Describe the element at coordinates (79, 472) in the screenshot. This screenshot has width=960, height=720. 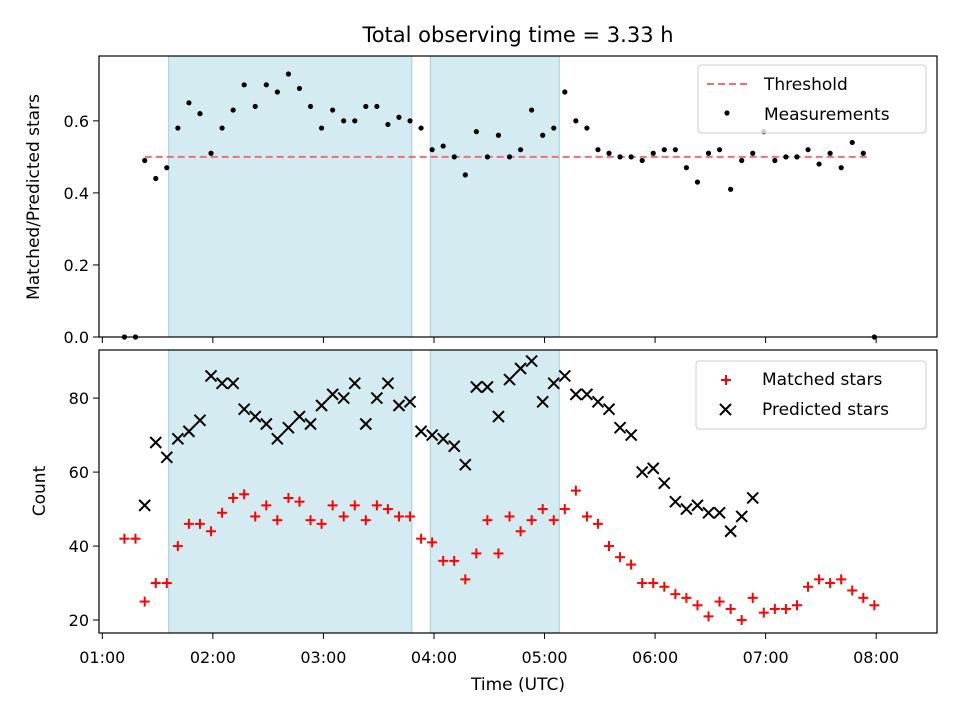
I see `y-tick-label: 60` at that location.